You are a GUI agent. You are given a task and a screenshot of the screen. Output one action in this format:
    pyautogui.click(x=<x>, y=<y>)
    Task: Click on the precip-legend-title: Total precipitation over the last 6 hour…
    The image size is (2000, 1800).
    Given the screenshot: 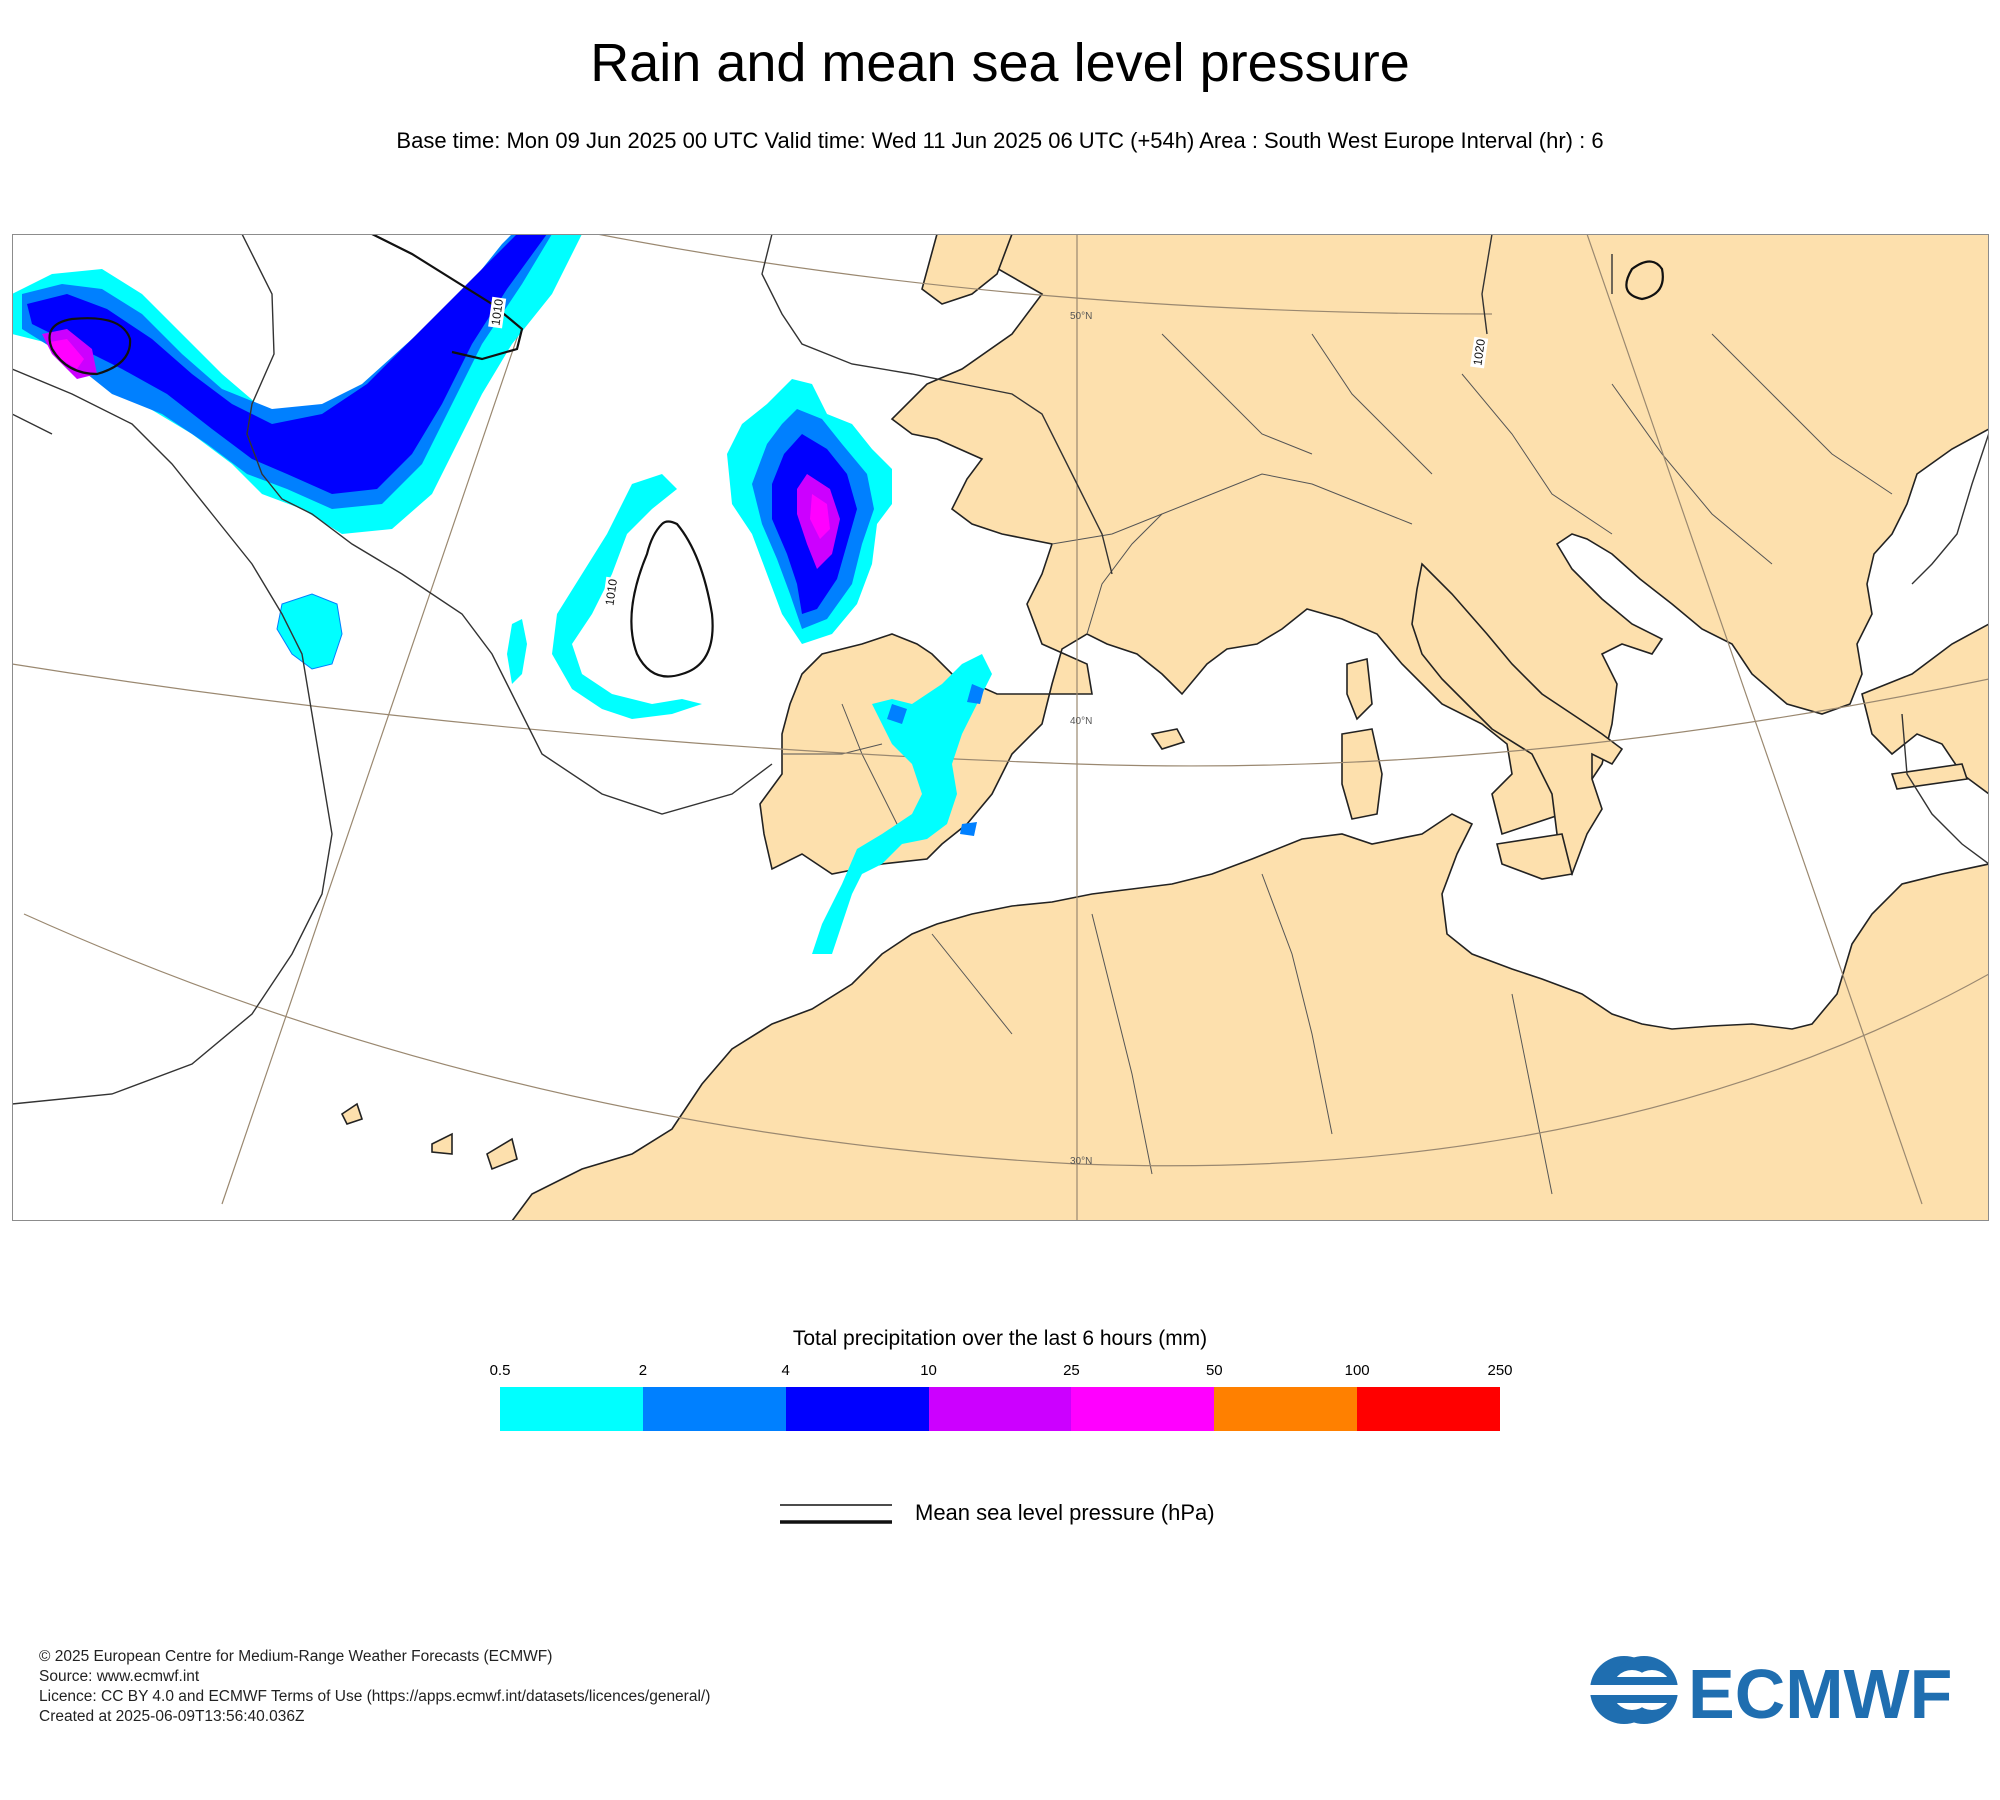 What is the action you would take?
    pyautogui.click(x=1000, y=1338)
    